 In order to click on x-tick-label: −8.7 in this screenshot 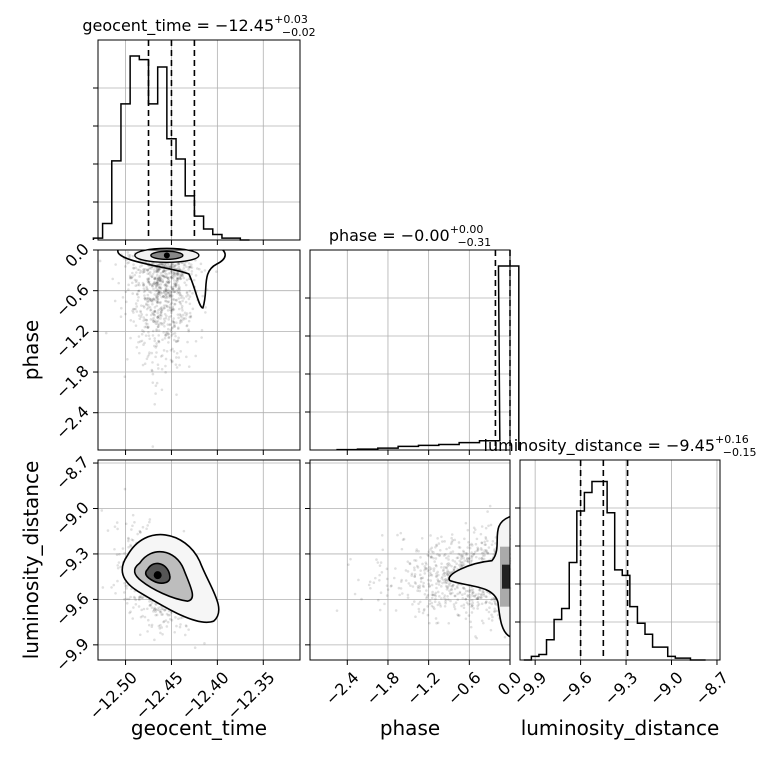, I will do `click(711, 688)`.